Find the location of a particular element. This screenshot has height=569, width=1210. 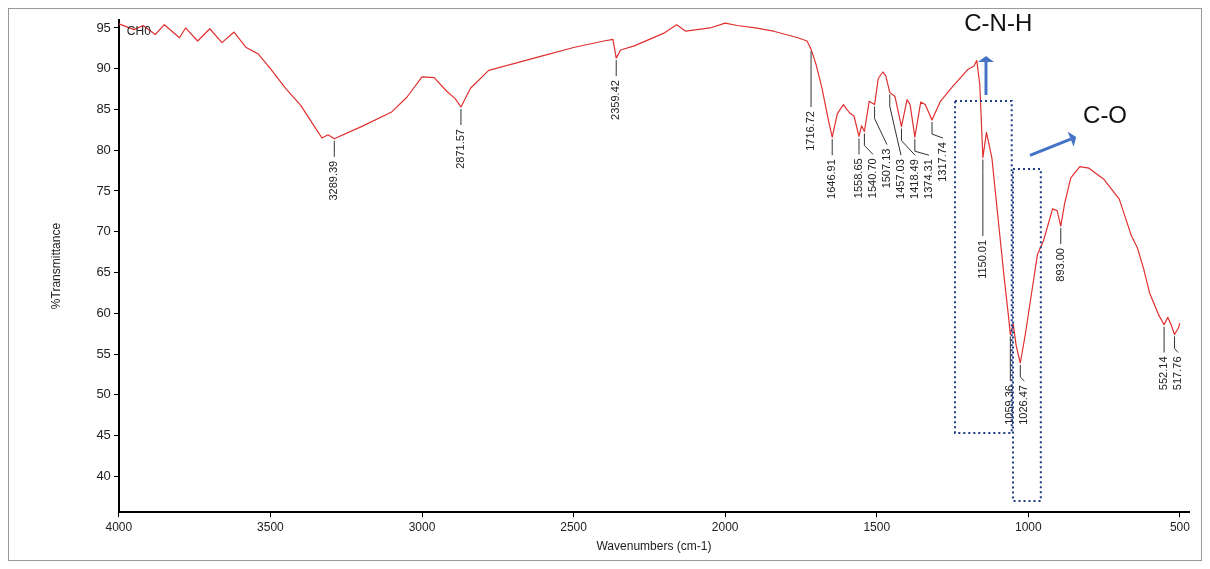

annotation: 1317.74 is located at coordinates (942, 162).